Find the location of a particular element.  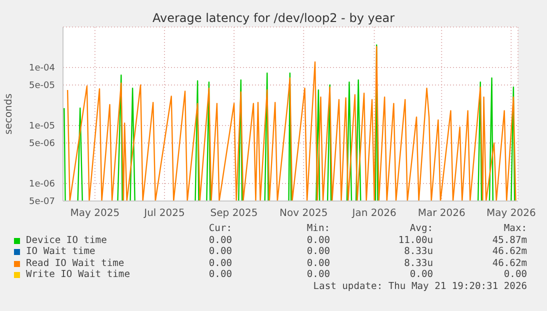

y-tick-label: 1e-05 is located at coordinates (42, 127).